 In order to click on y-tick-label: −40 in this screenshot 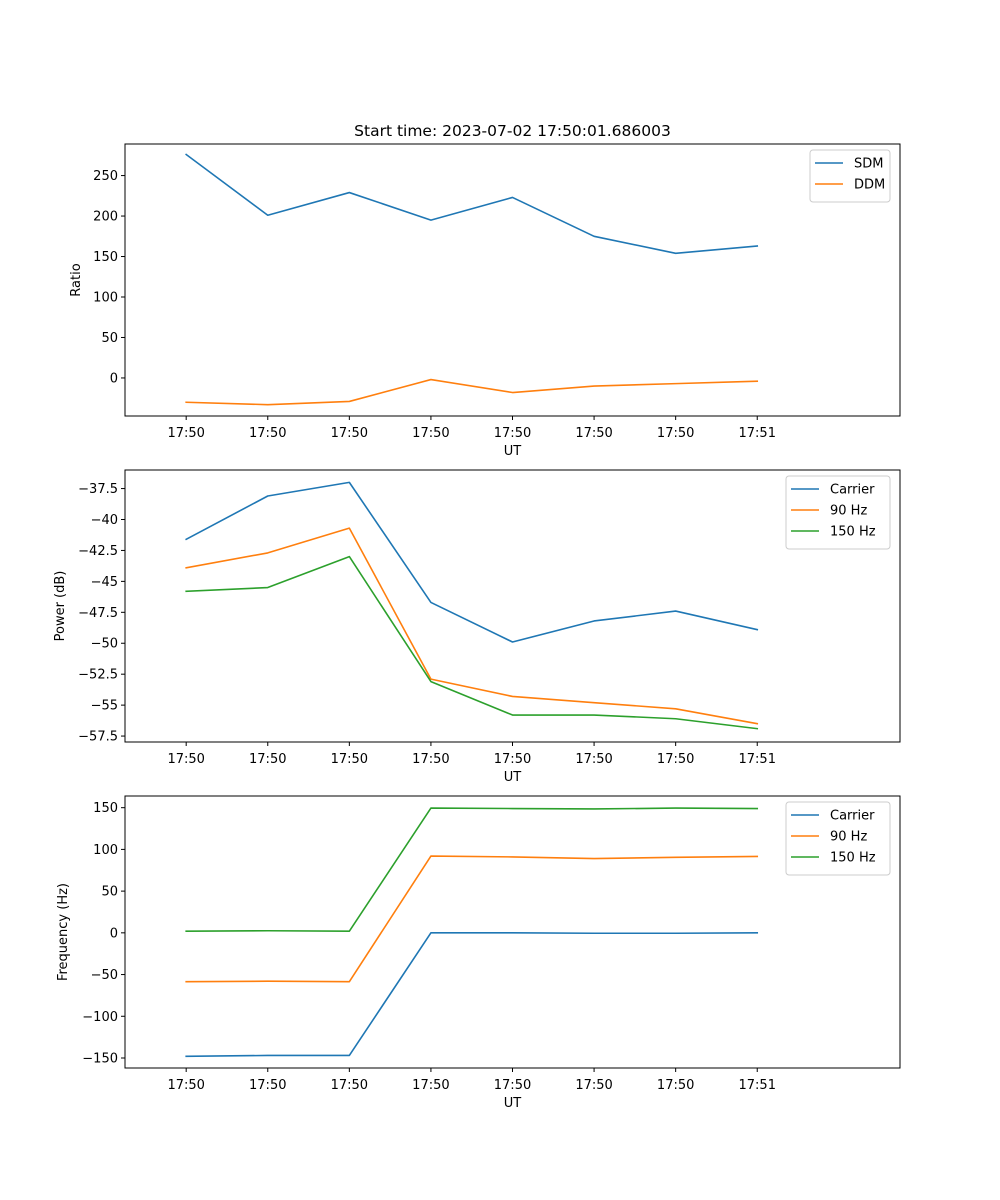, I will do `click(104, 520)`.